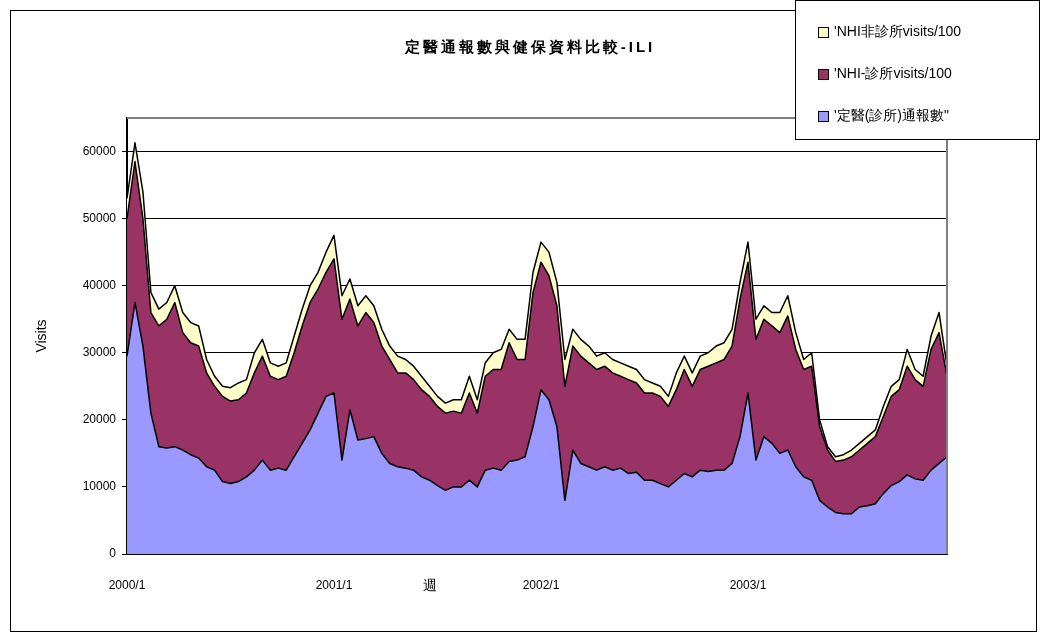  What do you see at coordinates (99, 285) in the screenshot?
I see `y-tick-label: 40000` at bounding box center [99, 285].